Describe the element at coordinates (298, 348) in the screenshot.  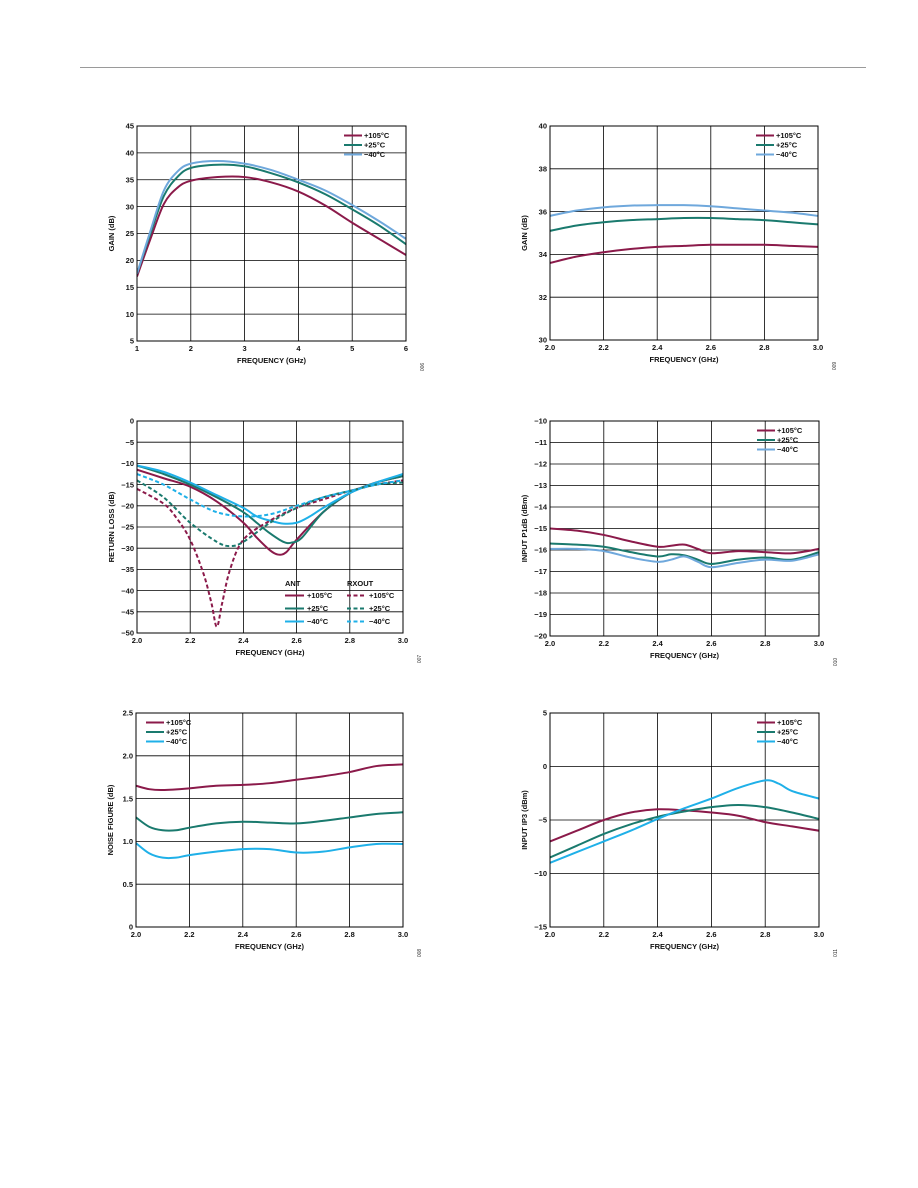
I see `x-tick-label: 4` at that location.